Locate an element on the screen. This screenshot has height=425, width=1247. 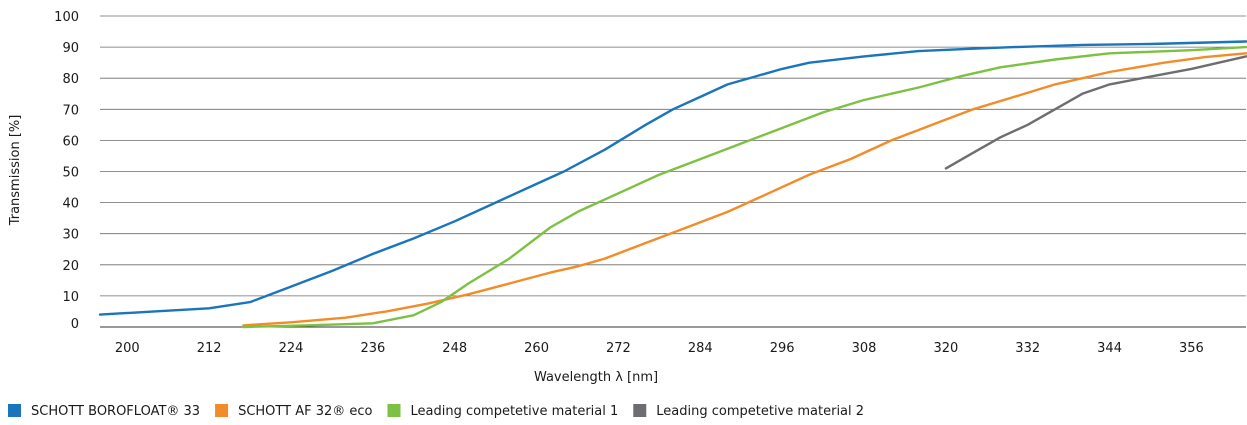
x-tick-label: 260 is located at coordinates (536, 348).